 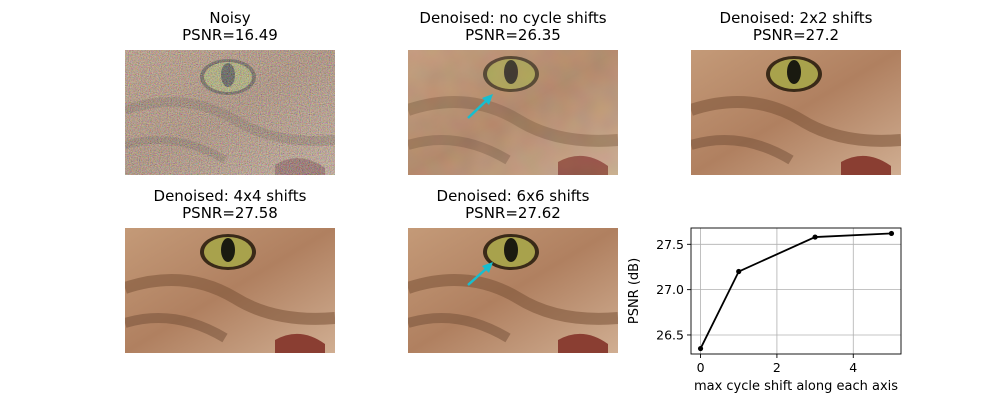 What do you see at coordinates (513, 112) in the screenshot?
I see `denoised-no-shift-image` at bounding box center [513, 112].